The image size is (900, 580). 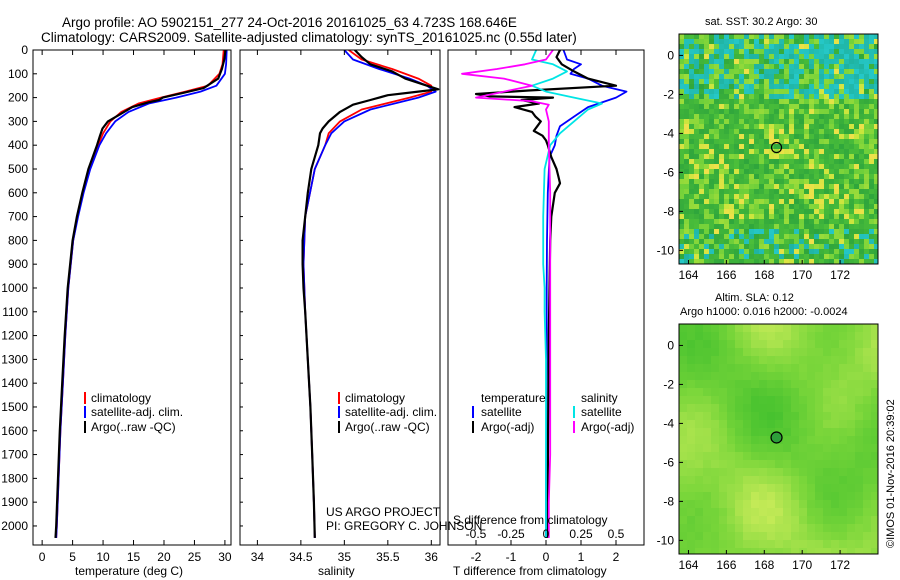 What do you see at coordinates (802, 275) in the screenshot?
I see `map-lon-tick-label: 170` at bounding box center [802, 275].